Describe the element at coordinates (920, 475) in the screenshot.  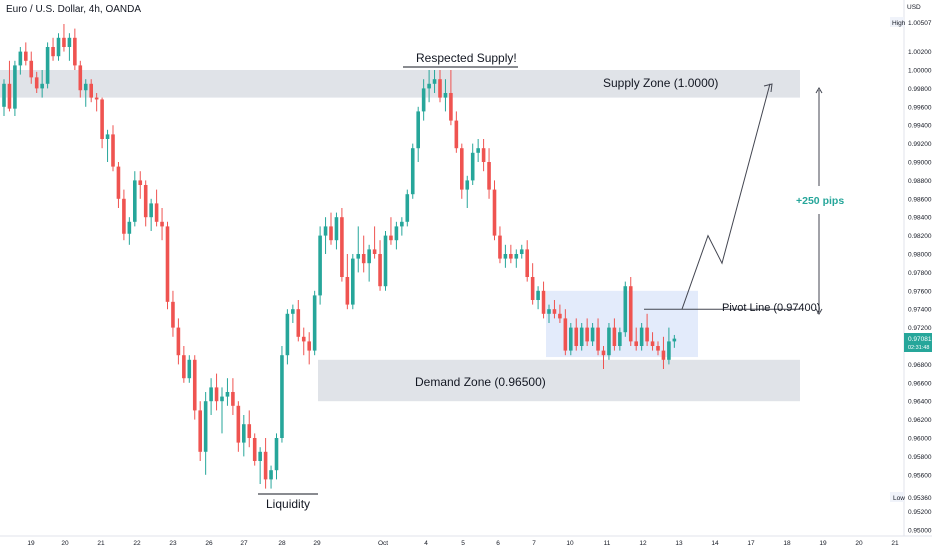
I see `y-tick-label: 0.95600` at that location.